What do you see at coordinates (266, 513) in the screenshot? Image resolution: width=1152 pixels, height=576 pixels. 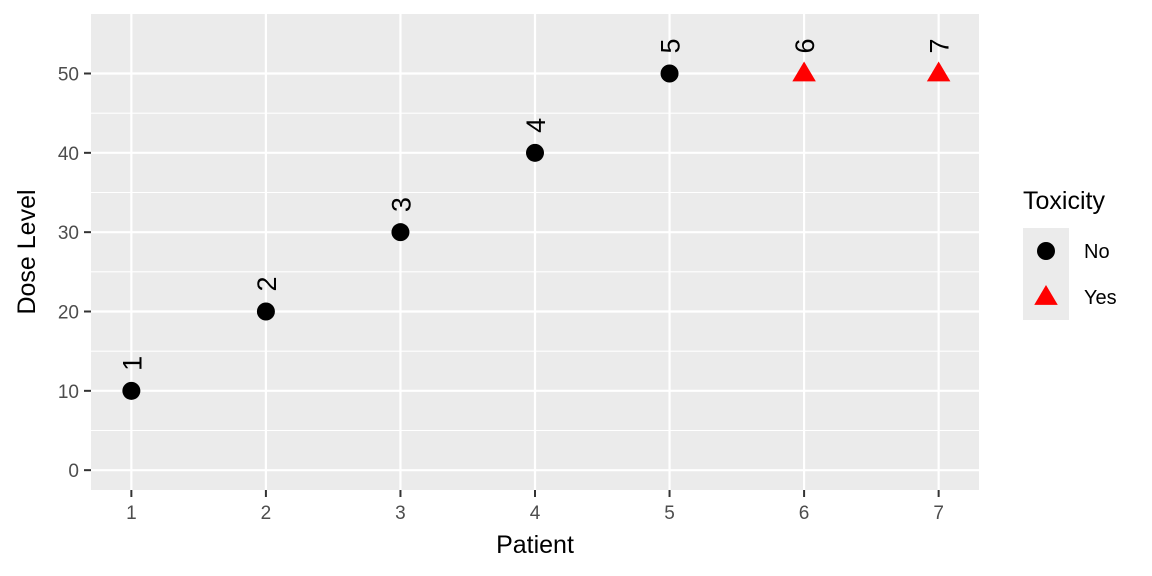 I see `x-tick-label: 2` at bounding box center [266, 513].